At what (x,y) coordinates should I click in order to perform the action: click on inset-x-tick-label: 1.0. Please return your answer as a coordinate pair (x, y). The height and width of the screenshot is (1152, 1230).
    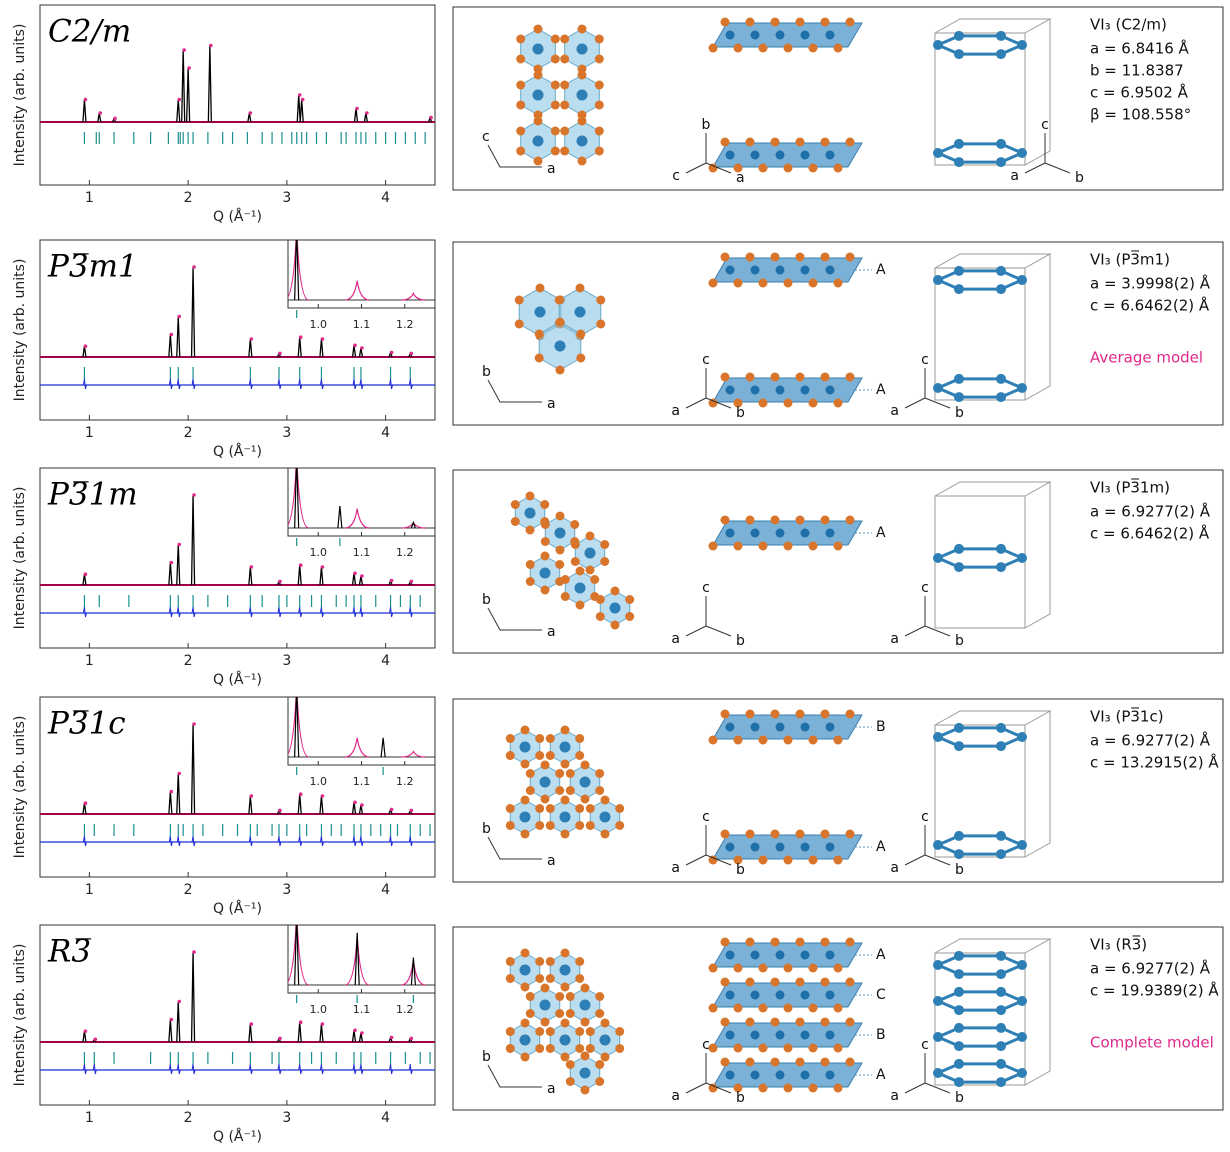
    Looking at the image, I should click on (319, 781).